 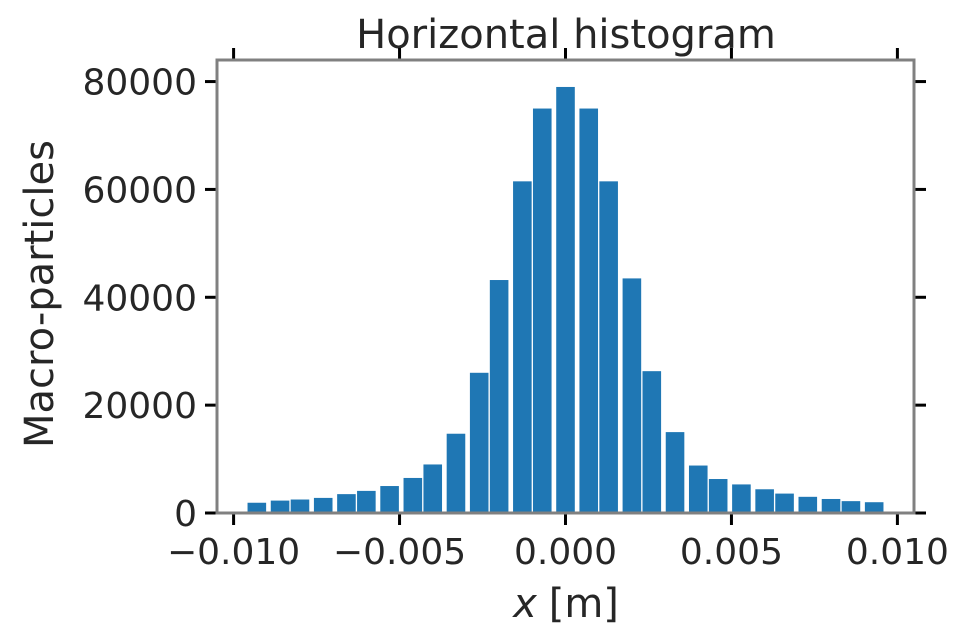 What do you see at coordinates (565, 552) in the screenshot?
I see `x-tick-label: 0.000` at bounding box center [565, 552].